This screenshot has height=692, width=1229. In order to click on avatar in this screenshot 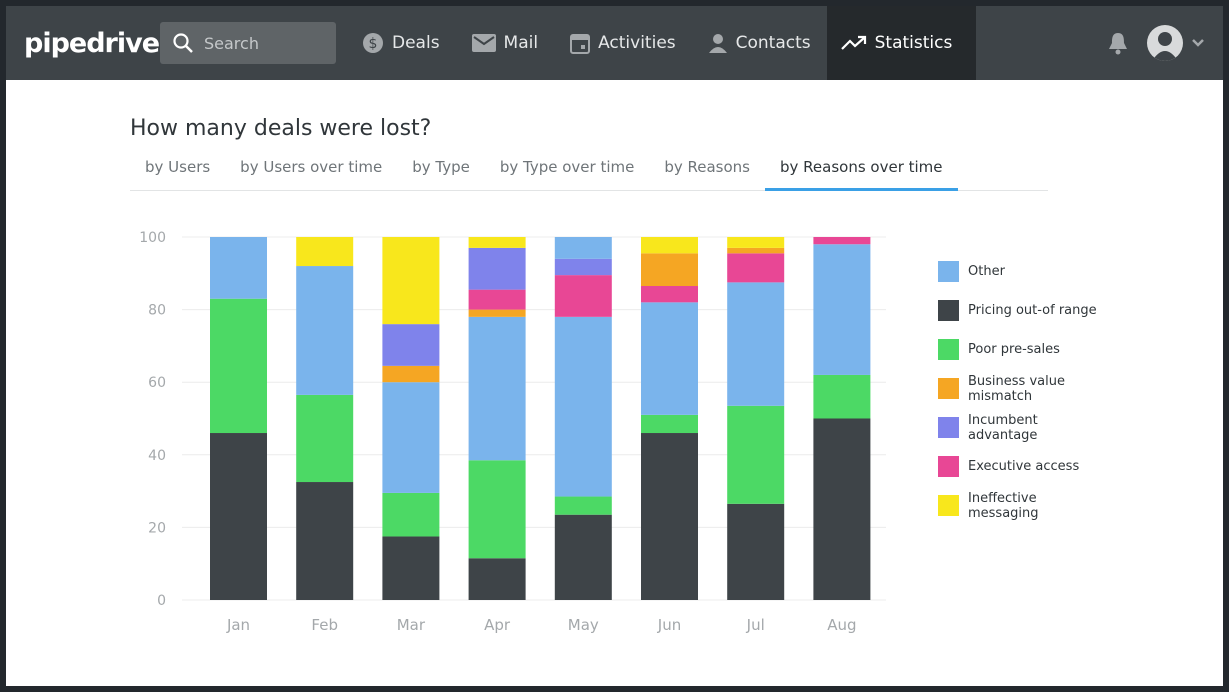, I will do `click(1165, 43)`.